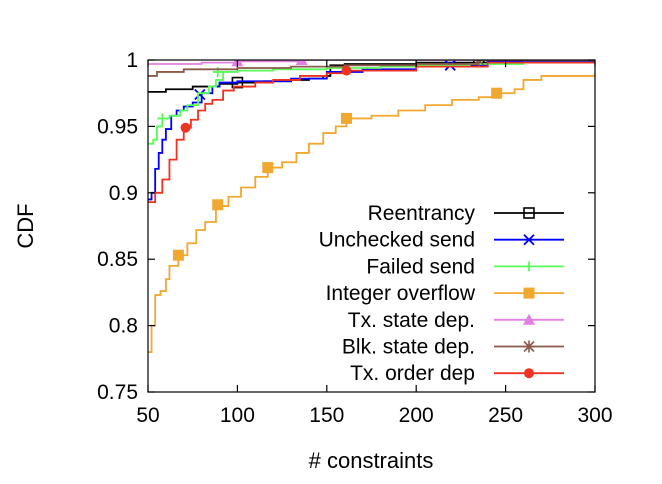 Image resolution: width=662 pixels, height=484 pixels. Describe the element at coordinates (594, 415) in the screenshot. I see `x-tick-label-5: 300` at that location.